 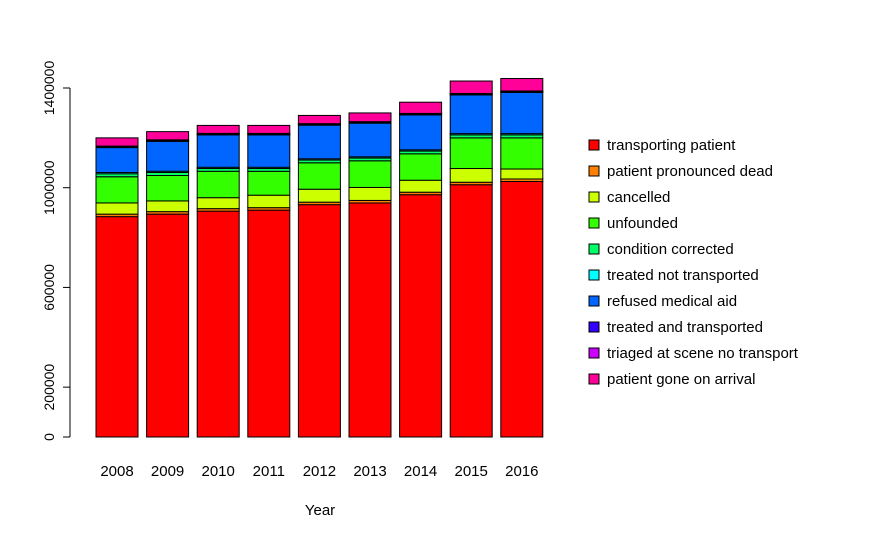 I want to click on x-tick-label: 2010, so click(x=218, y=471).